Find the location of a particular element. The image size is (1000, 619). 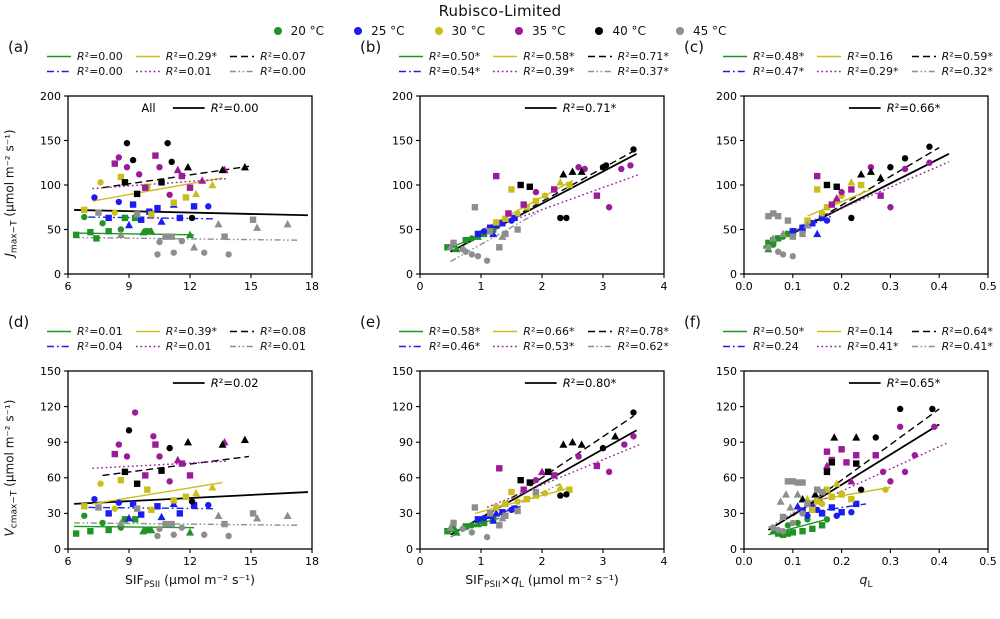

r2-value: R²=0.58* is located at coordinates (455, 331).